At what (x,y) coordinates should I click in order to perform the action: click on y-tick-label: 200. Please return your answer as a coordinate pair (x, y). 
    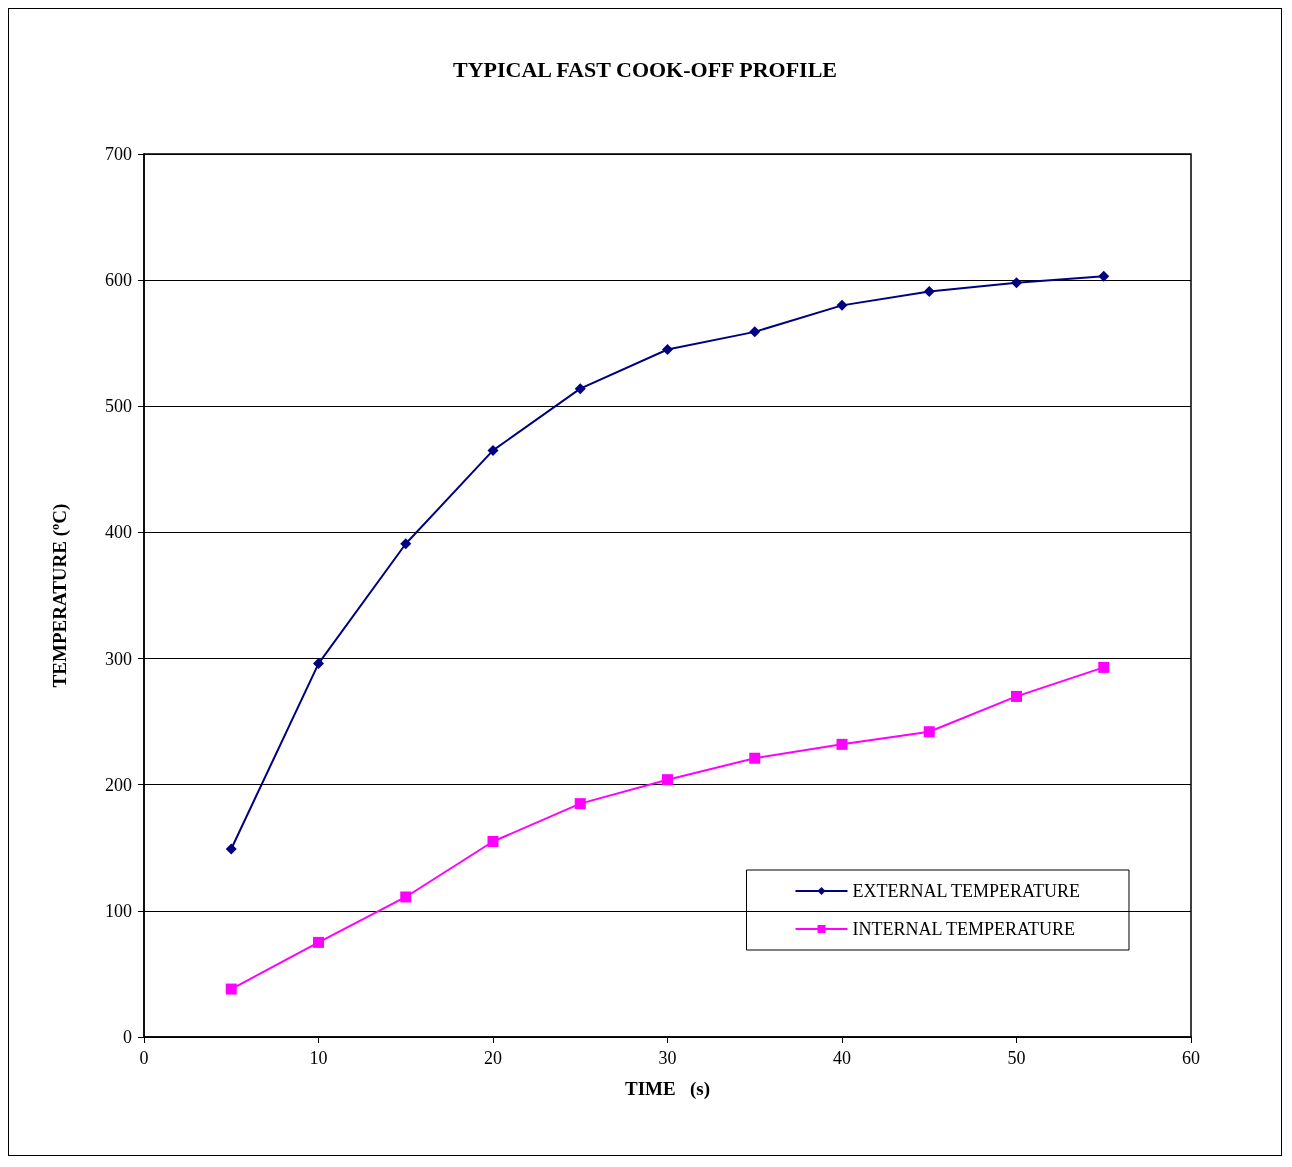
    Looking at the image, I should click on (118, 784).